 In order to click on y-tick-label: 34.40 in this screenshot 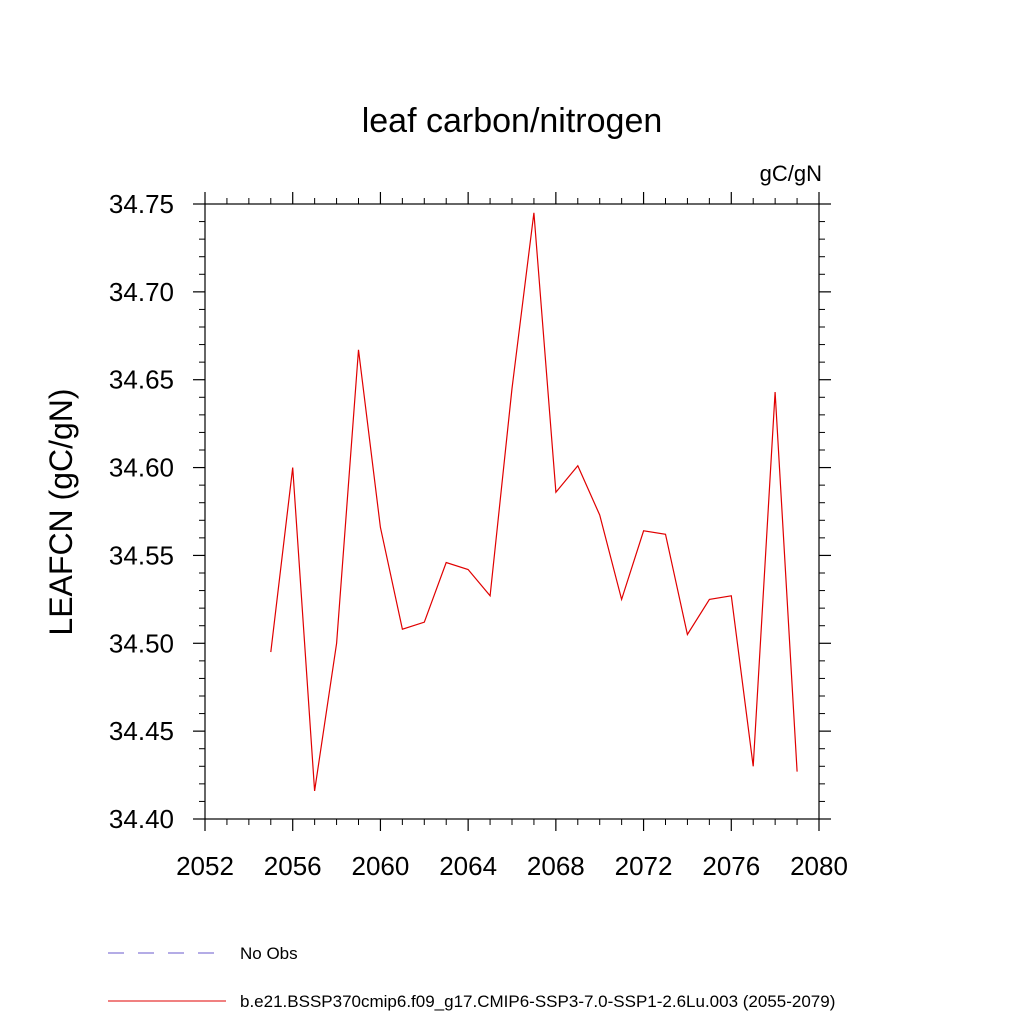, I will do `click(141, 819)`.